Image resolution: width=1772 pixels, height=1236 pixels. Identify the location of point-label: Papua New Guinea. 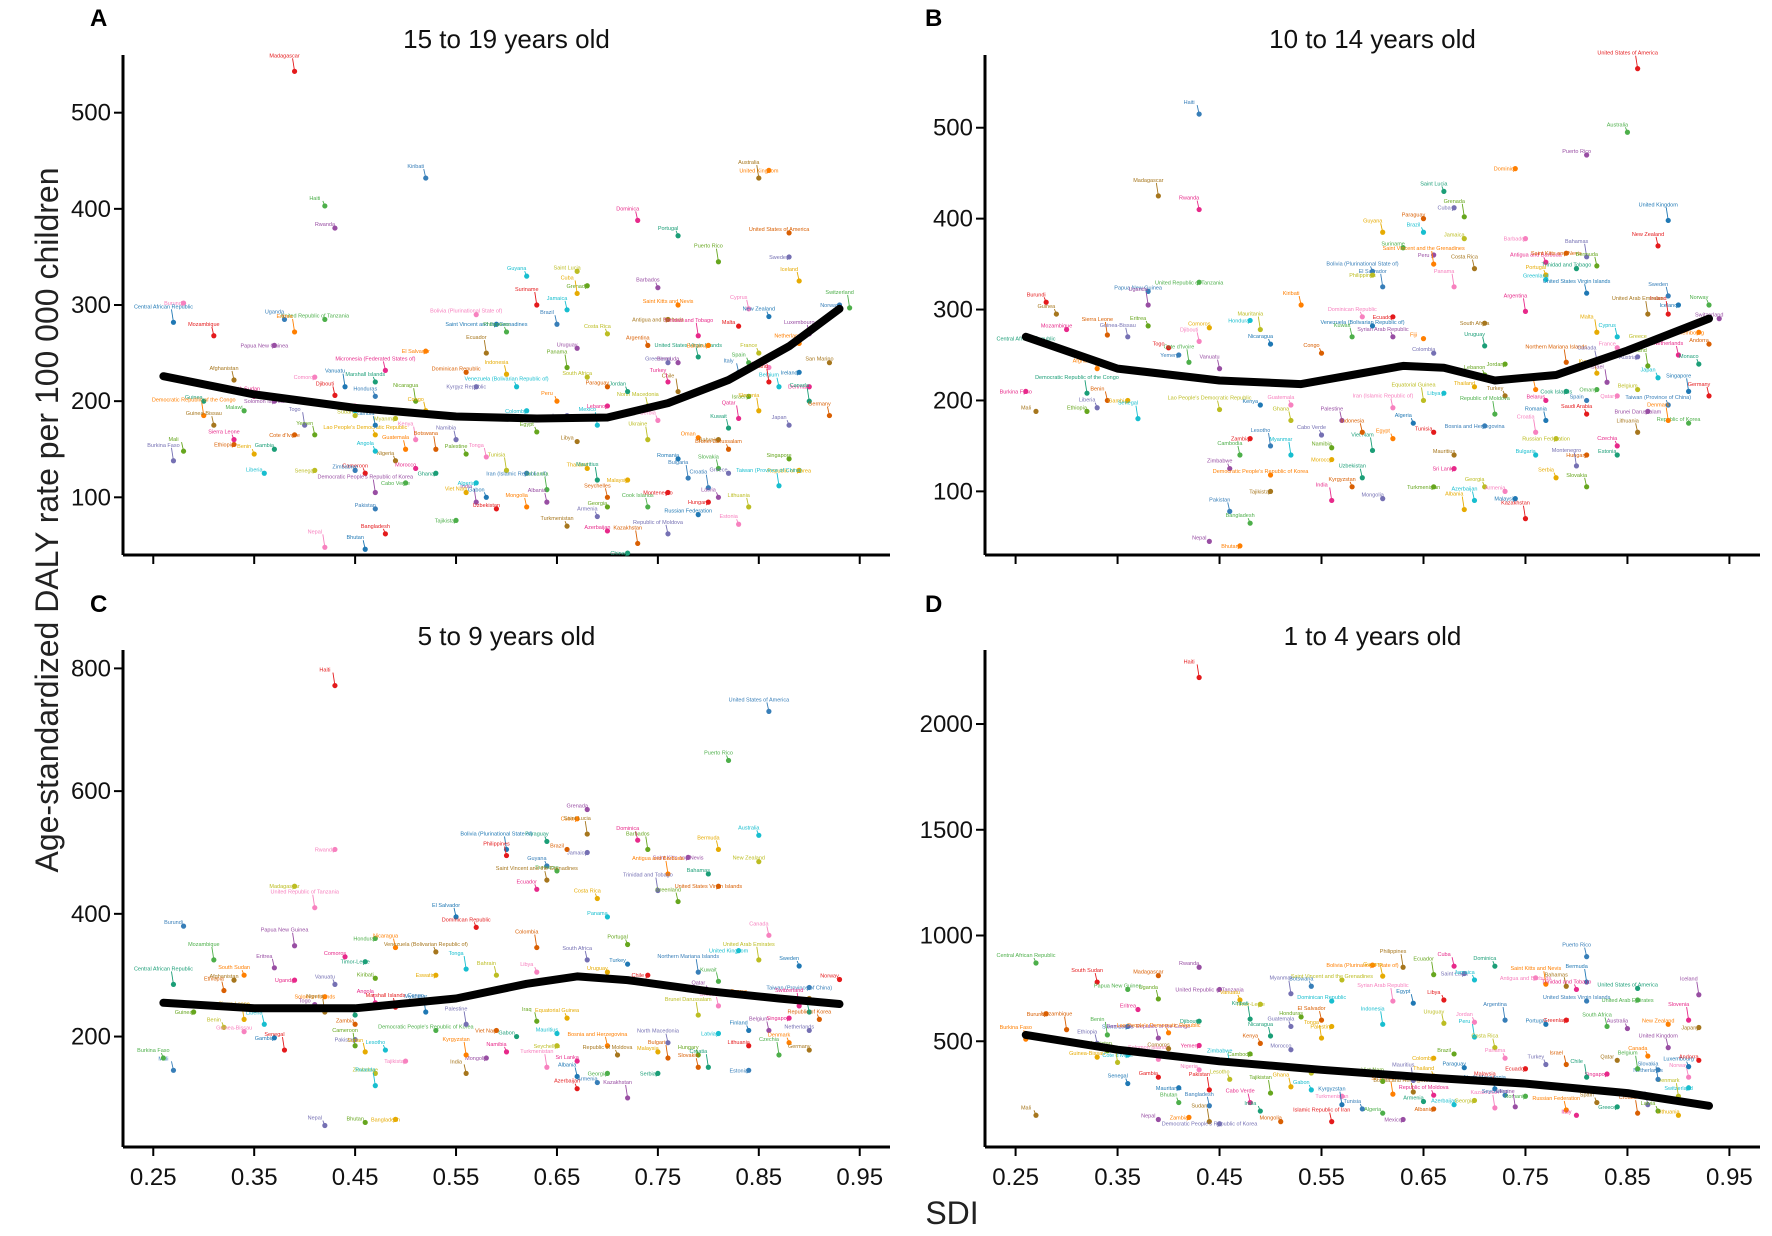
(1118, 986).